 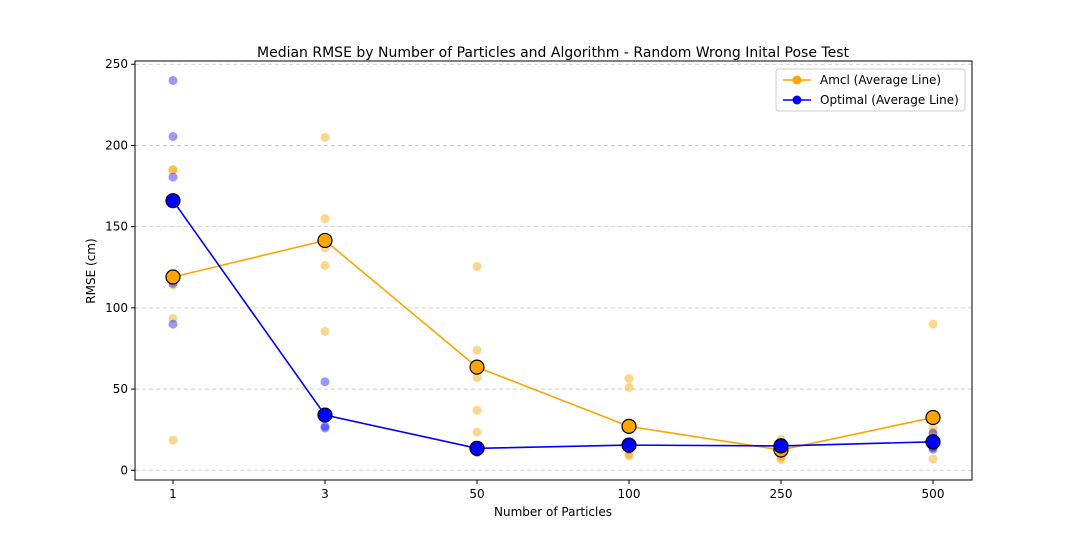 I want to click on legend-marker-optimal, so click(x=797, y=100).